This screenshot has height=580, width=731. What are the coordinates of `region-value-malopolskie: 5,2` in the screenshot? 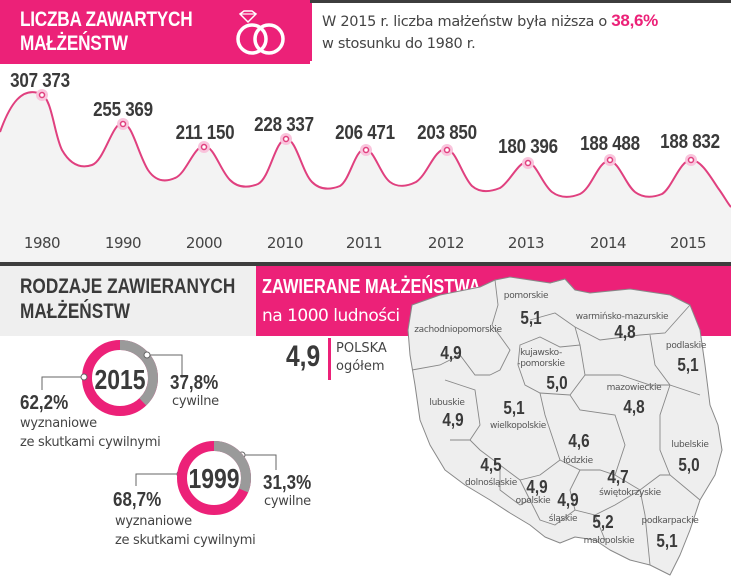 It's located at (603, 522).